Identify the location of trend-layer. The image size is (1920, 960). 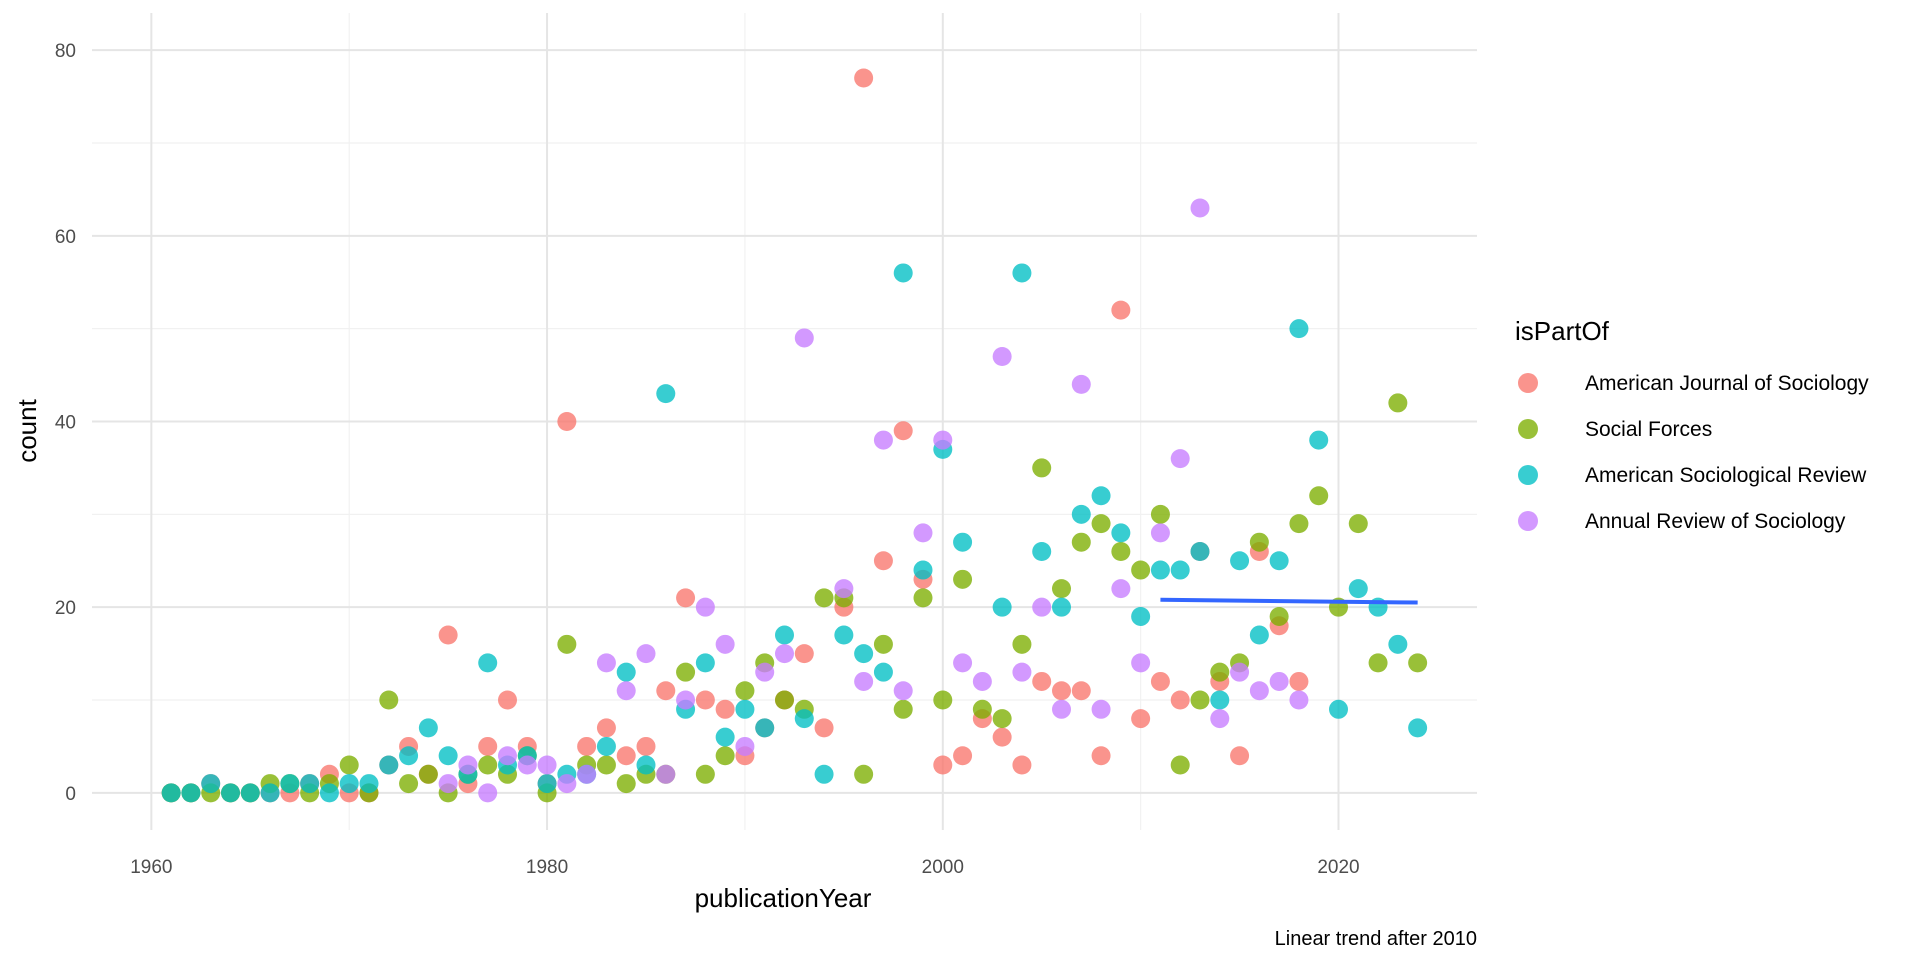
(1289, 601).